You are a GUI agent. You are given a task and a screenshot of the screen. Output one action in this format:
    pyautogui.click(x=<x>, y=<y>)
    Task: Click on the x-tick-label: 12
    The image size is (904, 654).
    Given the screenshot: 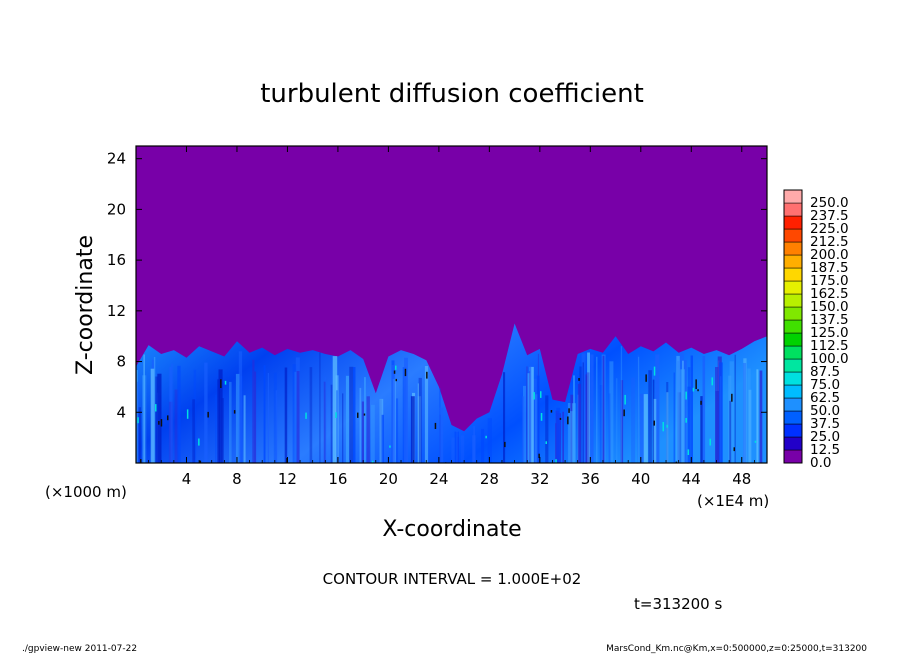 What is the action you would take?
    pyautogui.click(x=287, y=479)
    